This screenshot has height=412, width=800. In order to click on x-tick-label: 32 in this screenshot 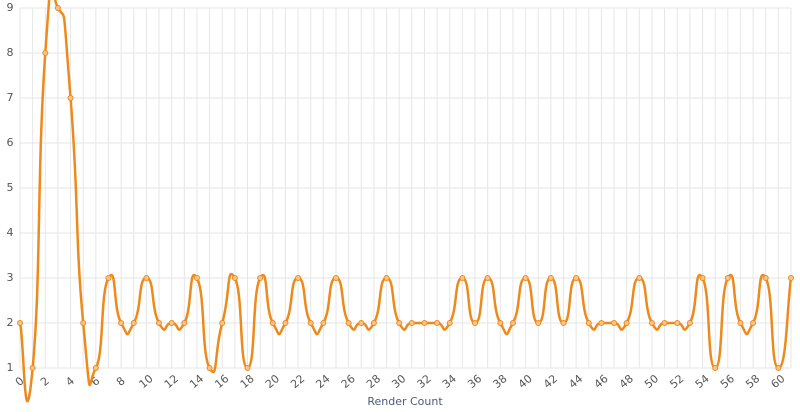, I will do `click(424, 381)`.